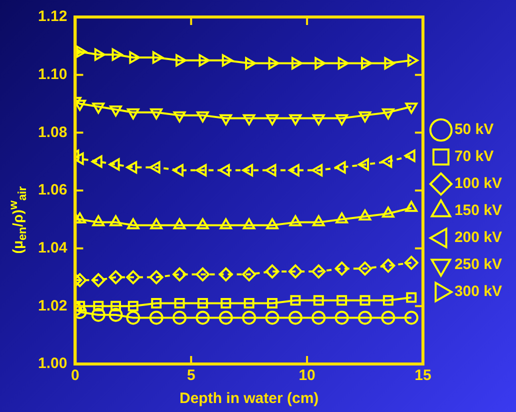 The image size is (516, 412). Describe the element at coordinates (478, 237) in the screenshot. I see `legend-label: 200 kV` at that location.